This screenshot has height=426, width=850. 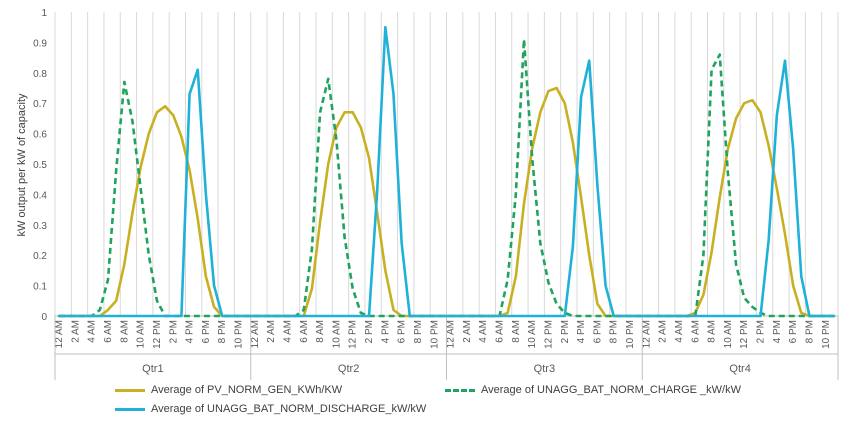 I want to click on y-tick-label: 0, so click(x=44, y=317).